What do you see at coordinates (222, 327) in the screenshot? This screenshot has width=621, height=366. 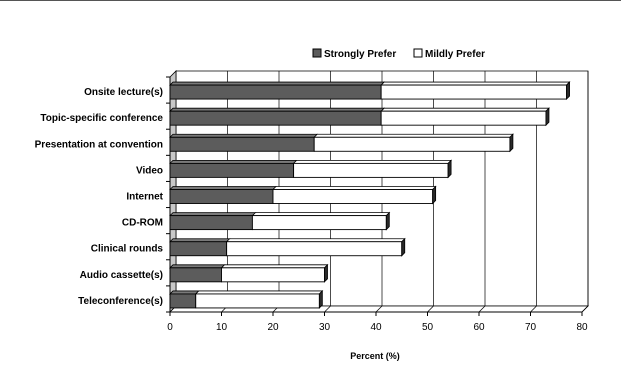 I see `x-tick-label: 10` at bounding box center [222, 327].